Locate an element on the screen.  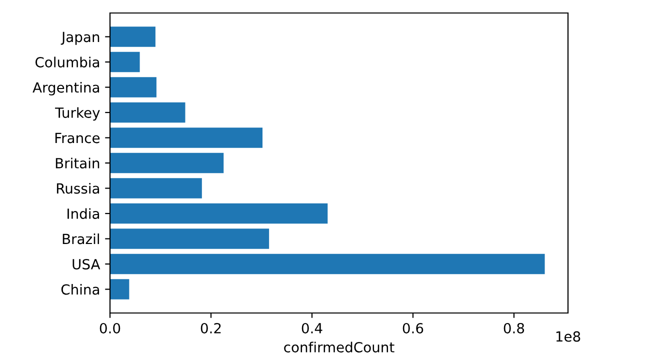
y-tick-label: Turkey is located at coordinates (77, 114).